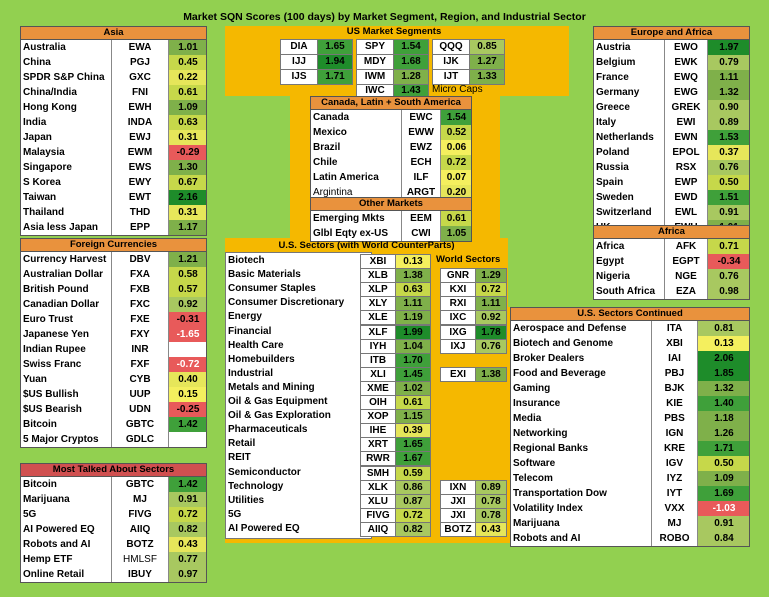  I want to click on sector-ticker: OIH, so click(378, 402).